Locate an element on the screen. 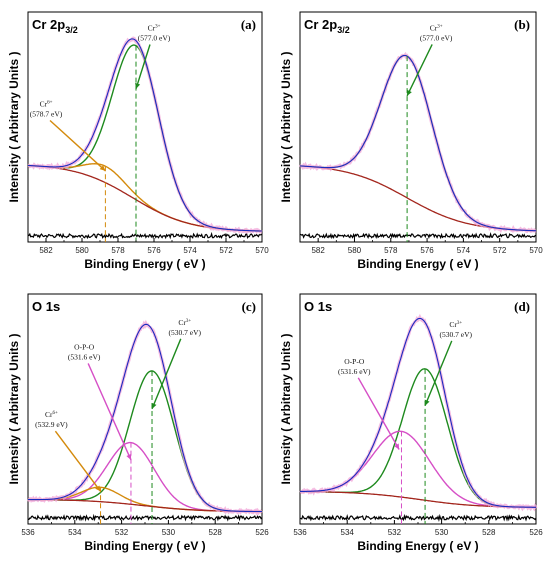 This screenshot has width=550, height=568. panel-letter: (d) is located at coordinates (522, 306).